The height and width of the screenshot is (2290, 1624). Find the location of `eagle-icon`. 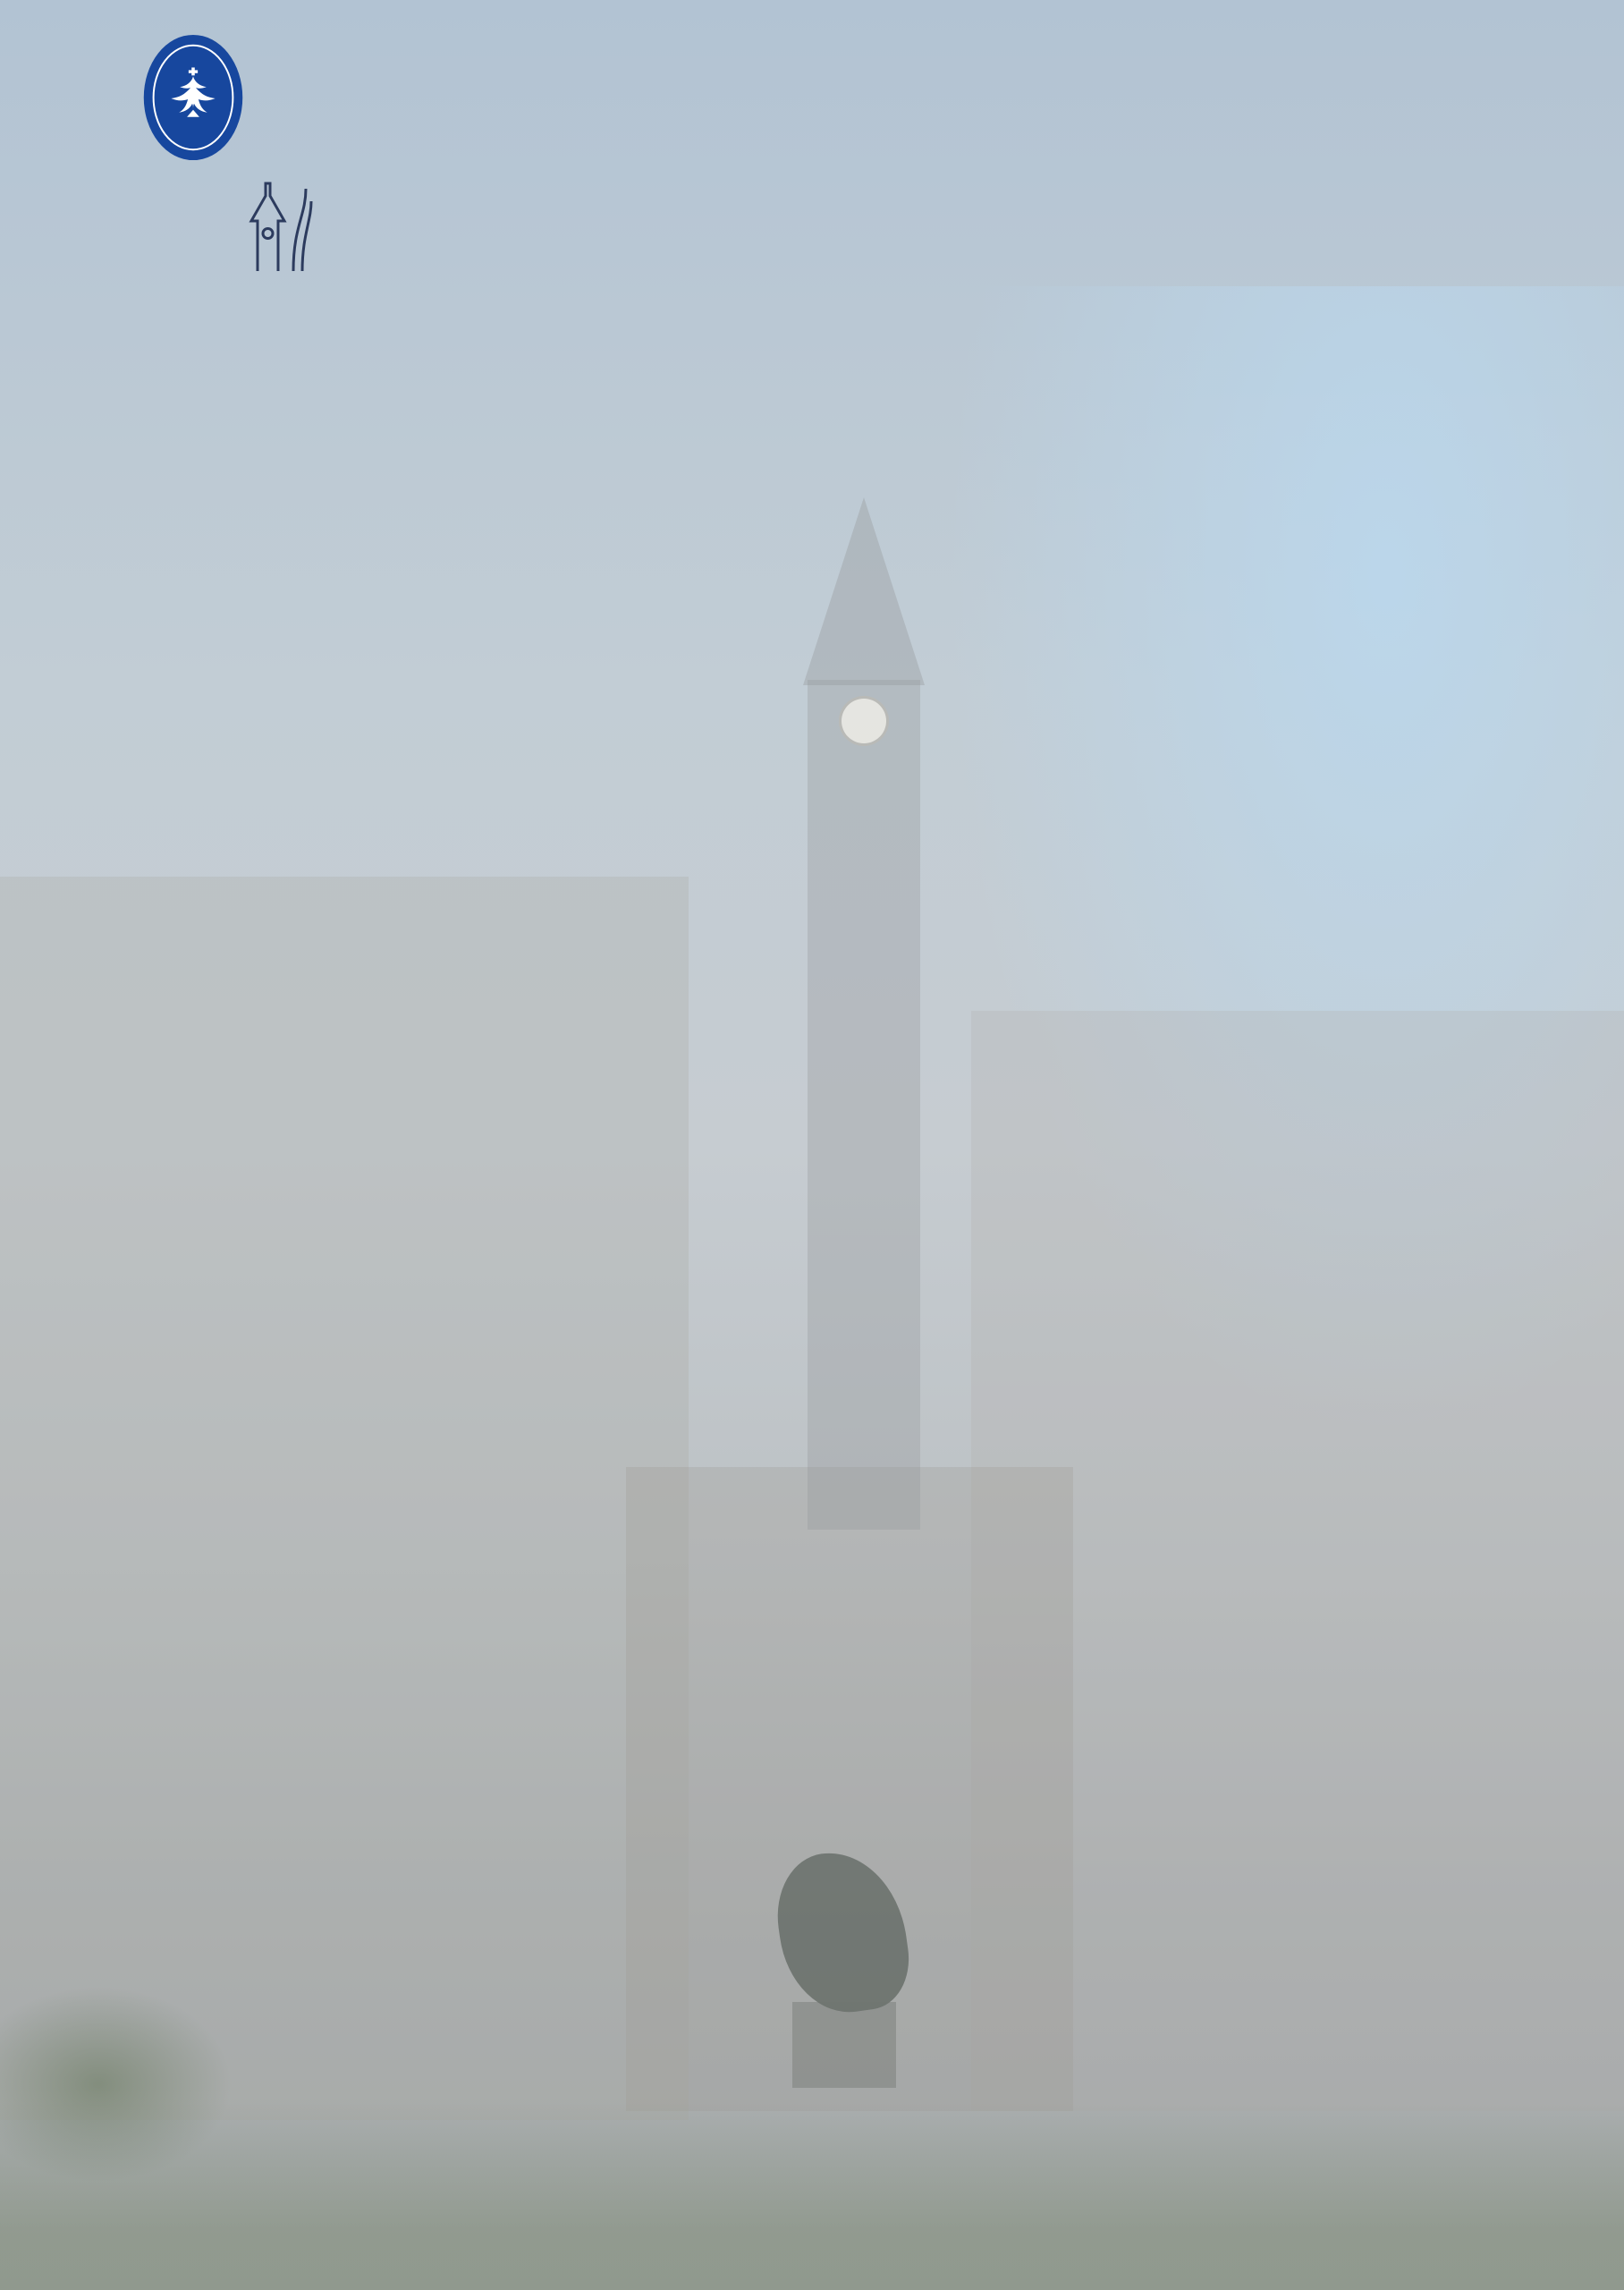

eagle-icon is located at coordinates (193, 96).